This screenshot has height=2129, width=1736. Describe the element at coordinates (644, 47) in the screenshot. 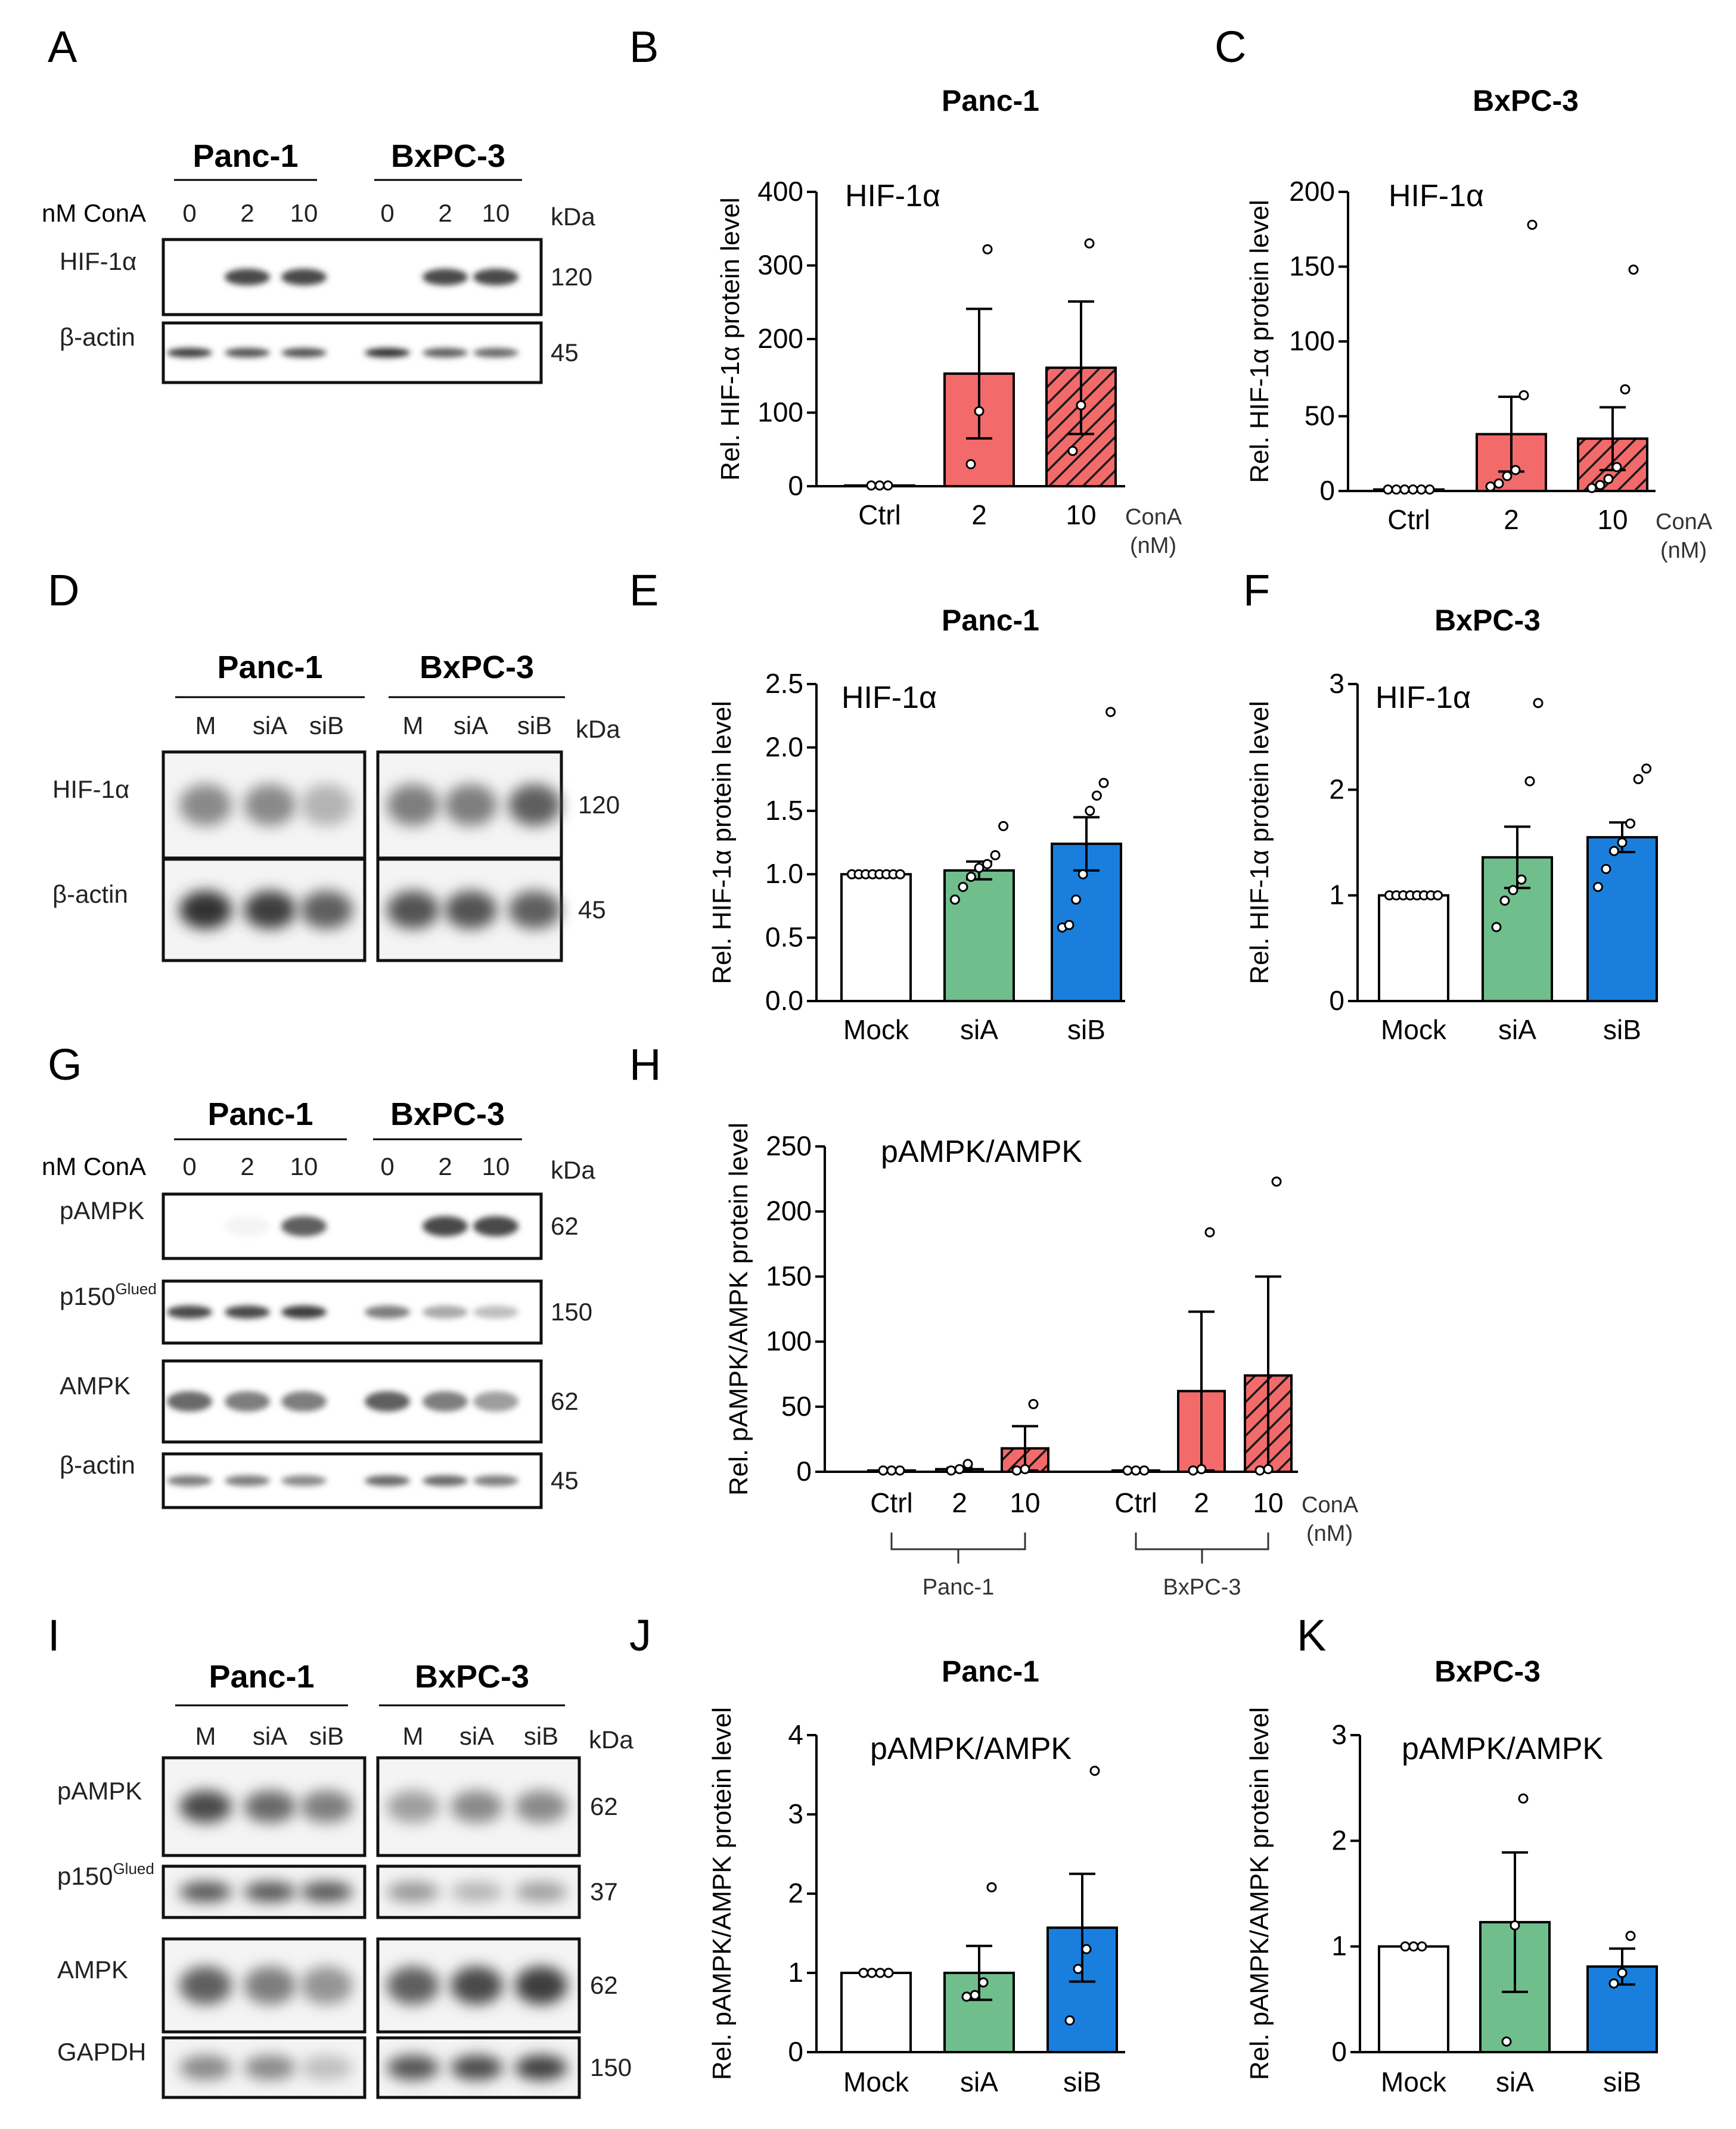

I see `panel-letter-b: B` at that location.